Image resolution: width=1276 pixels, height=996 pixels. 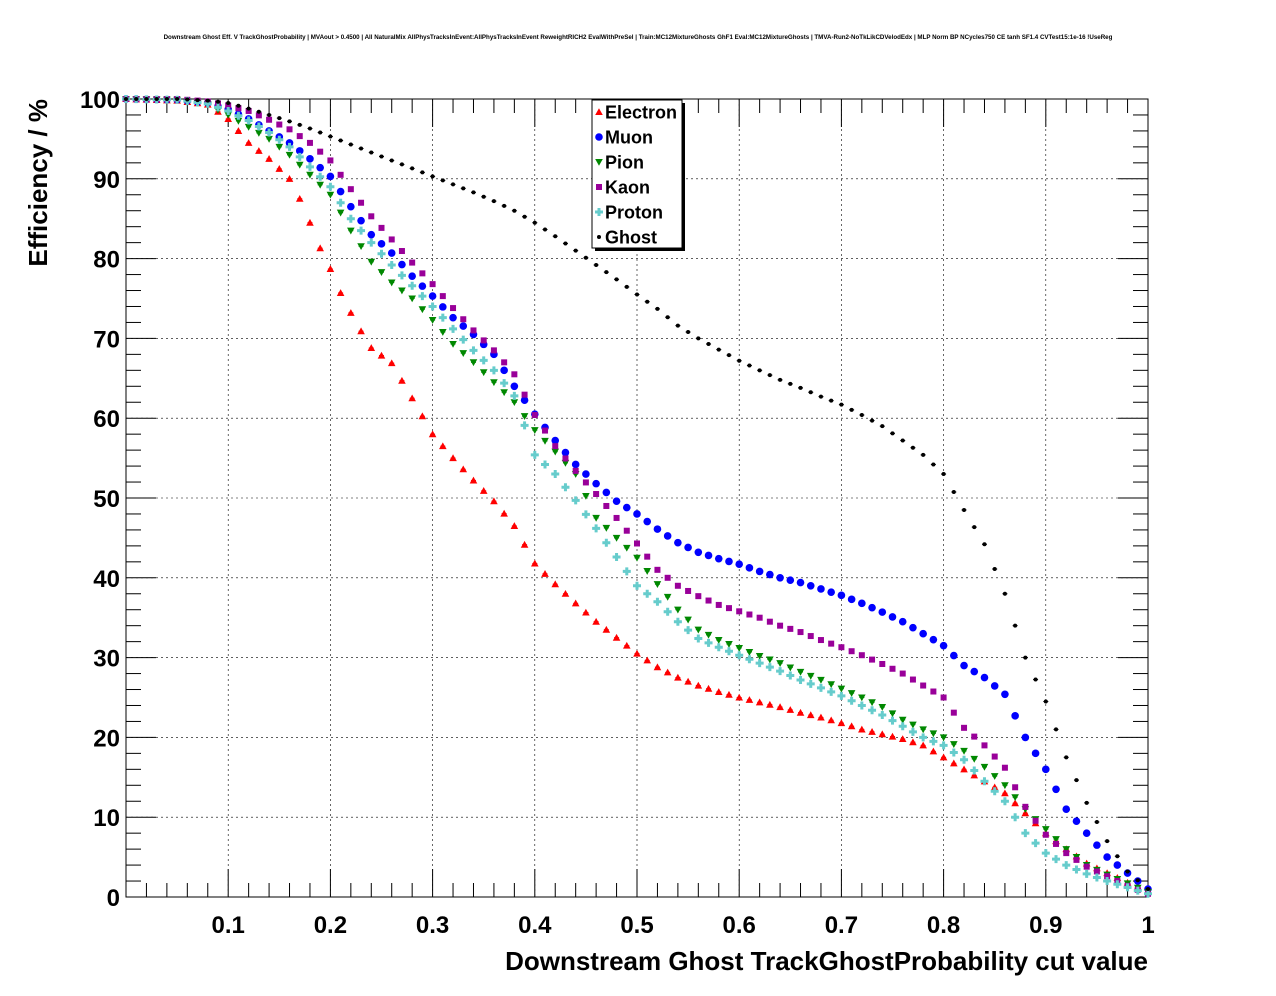 What do you see at coordinates (624, 163) in the screenshot?
I see `legend-label-pion: Pion` at bounding box center [624, 163].